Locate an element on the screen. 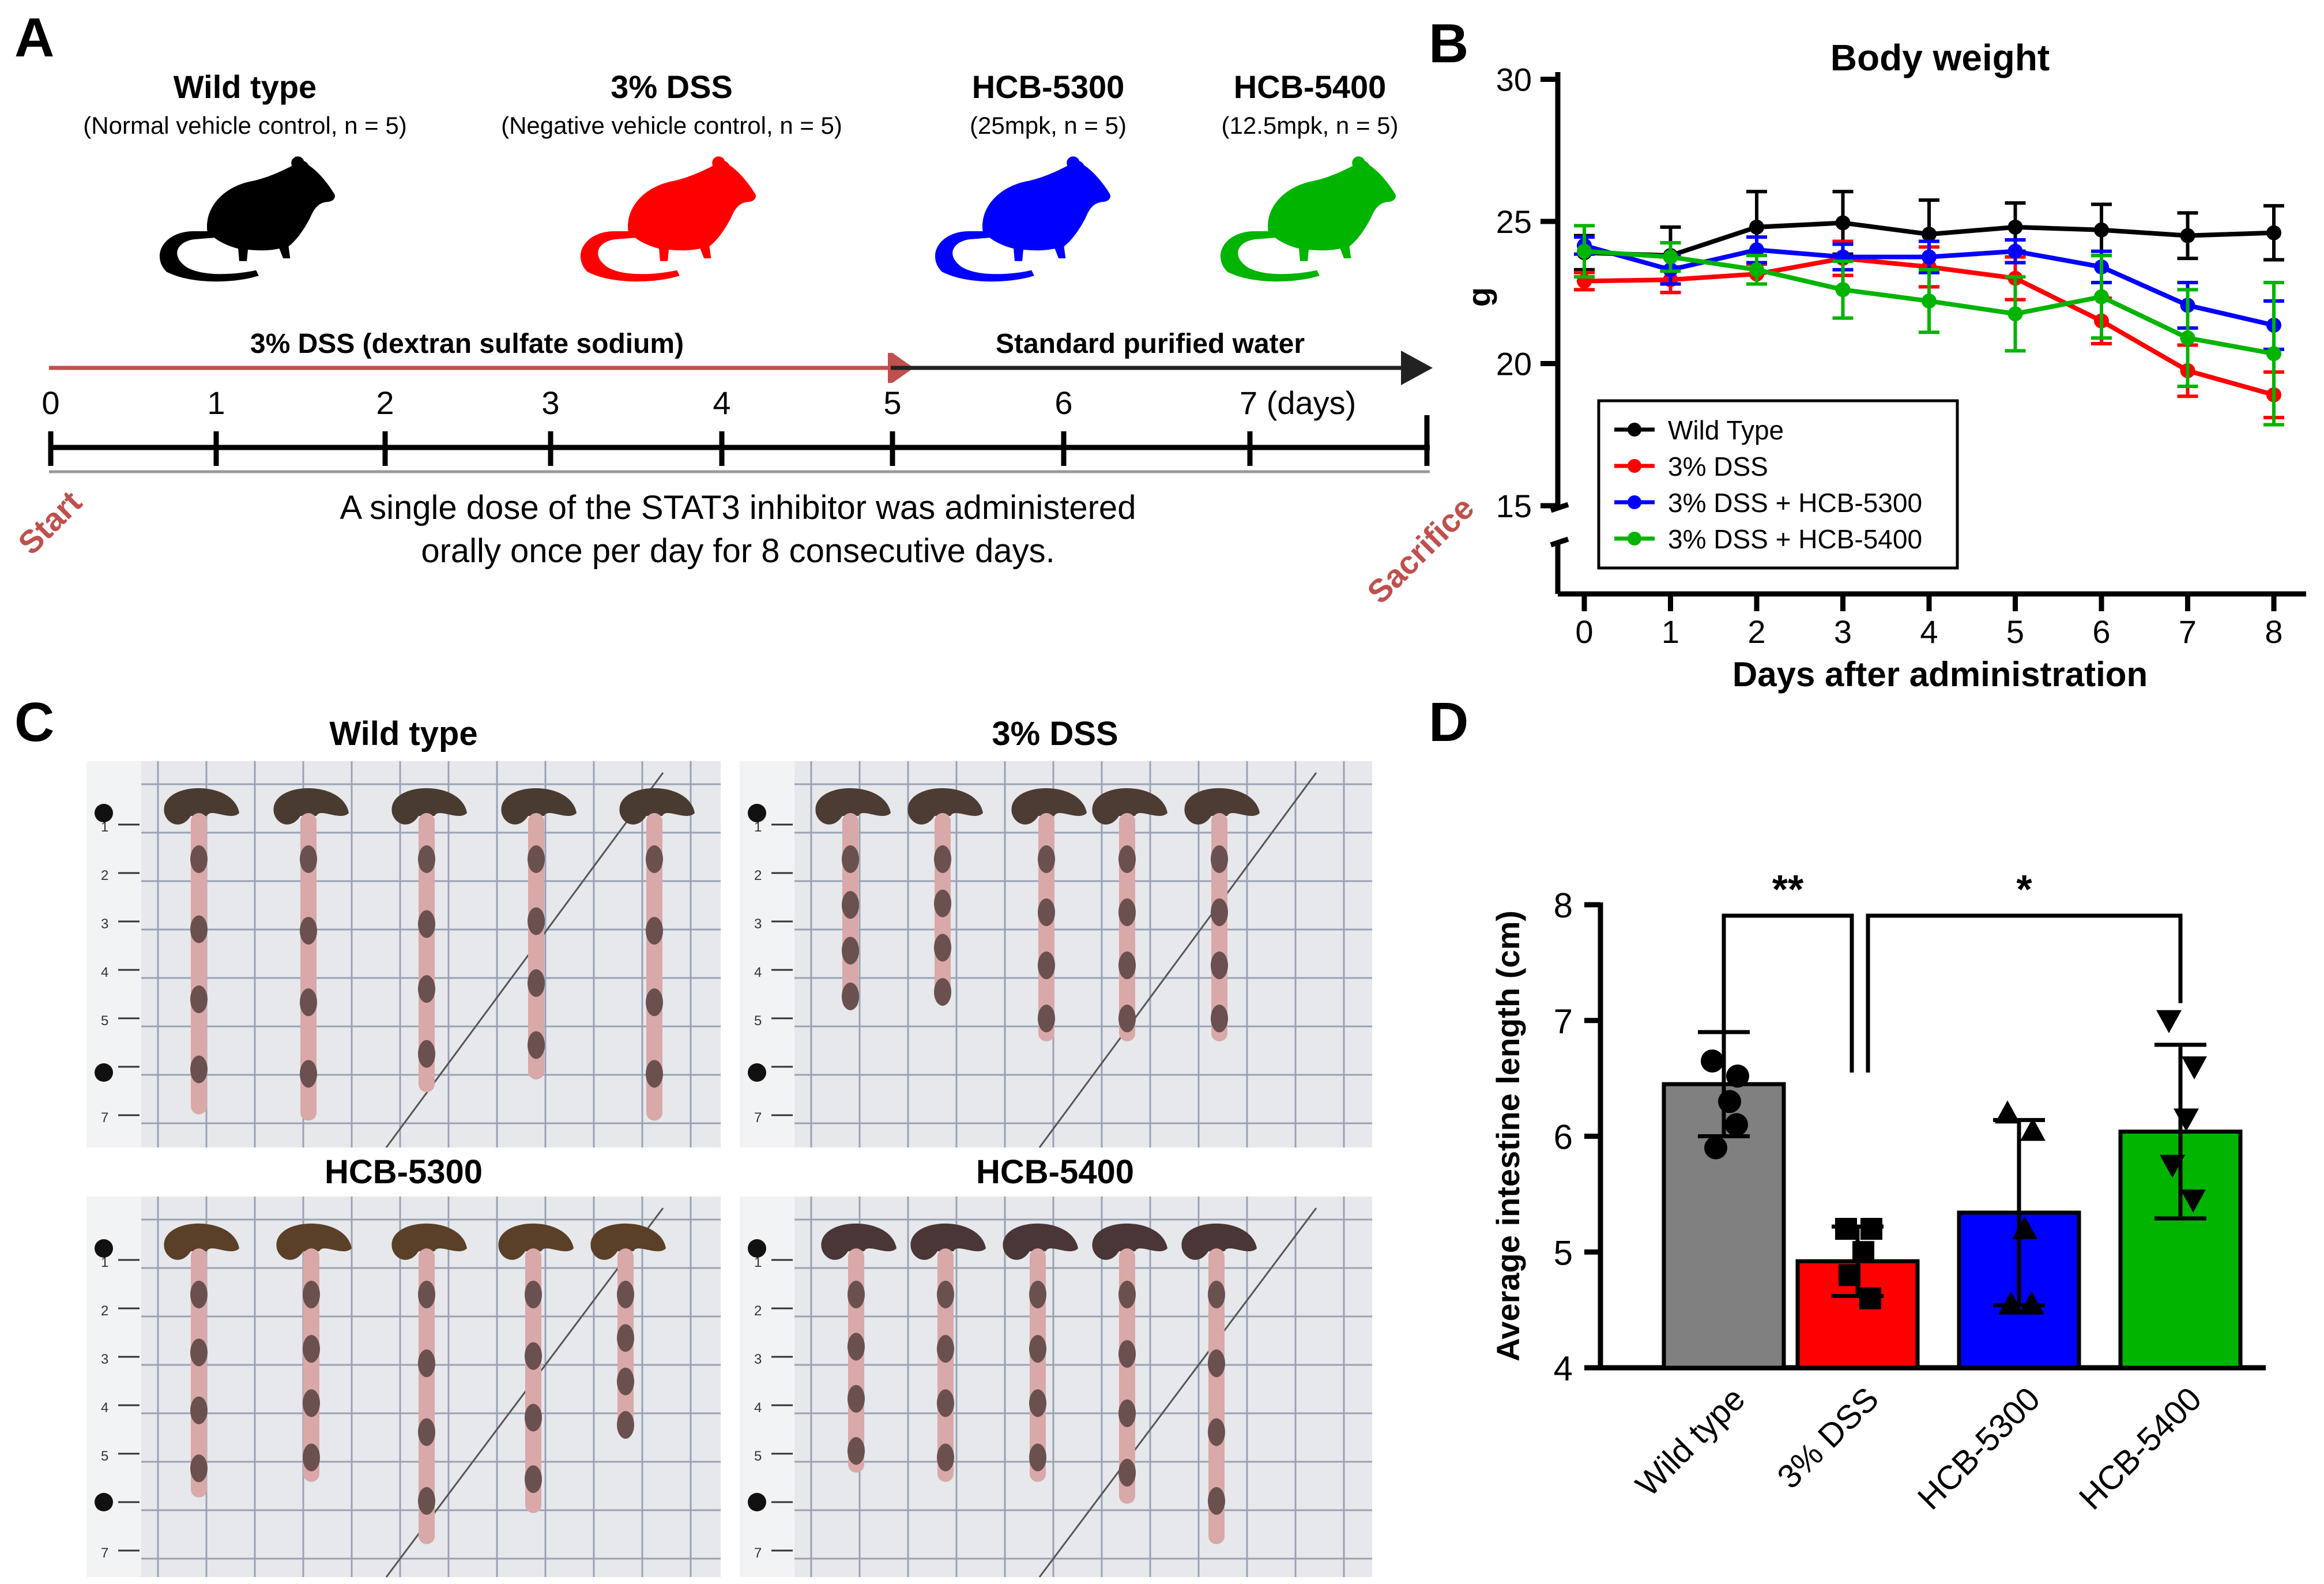 This screenshot has width=2324, height=1584. legend-label: 3% DSS + HCB-5300 is located at coordinates (1795, 503).